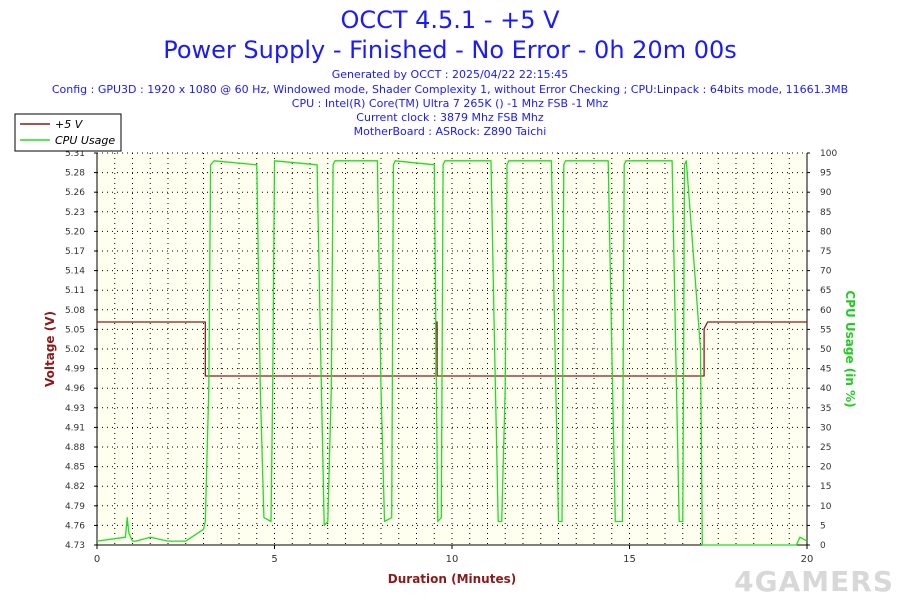 Image resolution: width=900 pixels, height=600 pixels. What do you see at coordinates (826, 311) in the screenshot?
I see `y-right-tick-label: 60` at bounding box center [826, 311].